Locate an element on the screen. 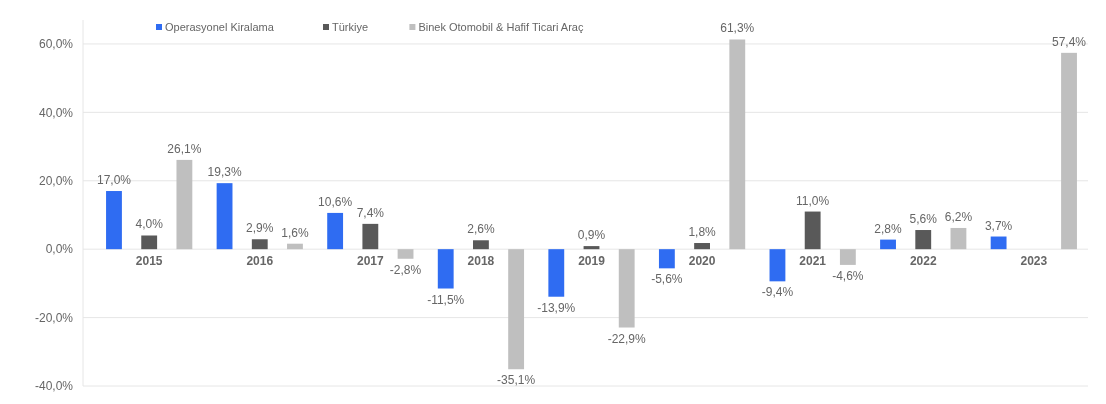  legend-label: Türkiye is located at coordinates (350, 27).